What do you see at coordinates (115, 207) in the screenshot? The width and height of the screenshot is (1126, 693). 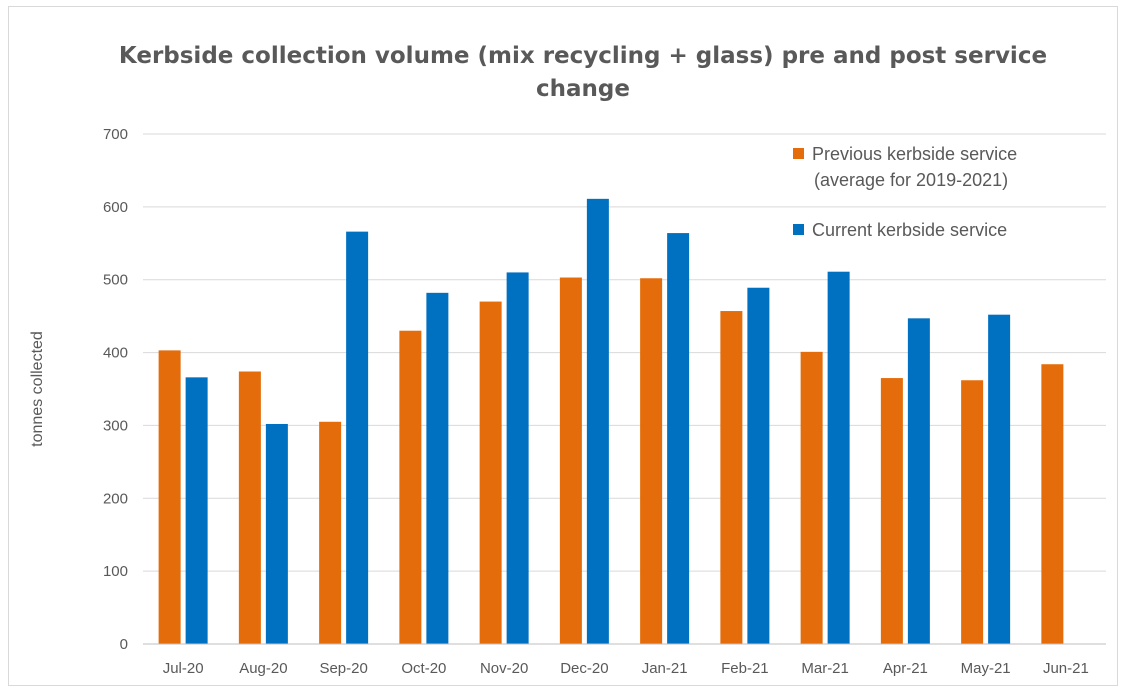 I see `y-tick-label: 600` at bounding box center [115, 207].